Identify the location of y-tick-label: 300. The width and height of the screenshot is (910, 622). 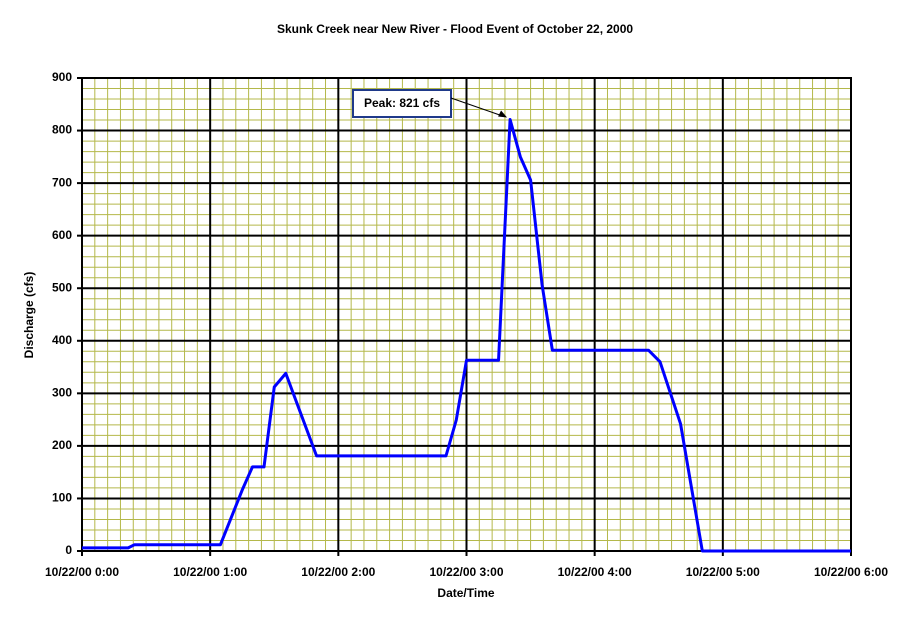
(62, 393).